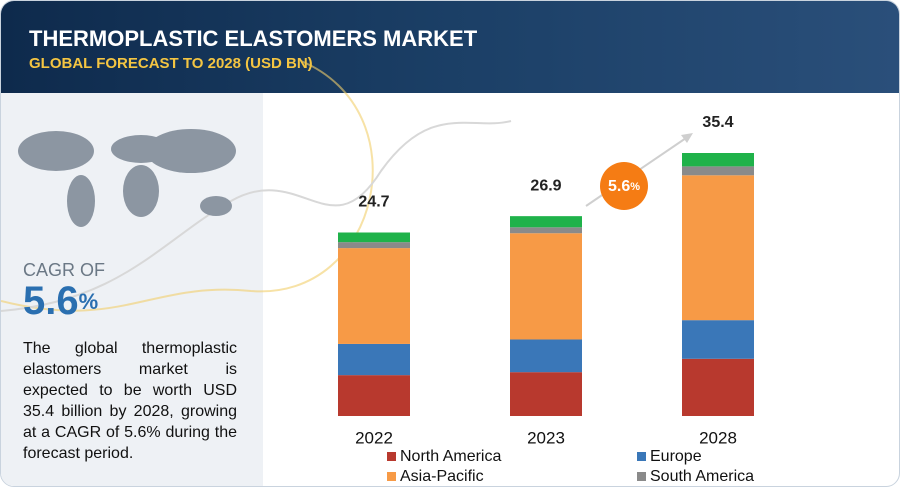 The width and height of the screenshot is (900, 487). What do you see at coordinates (450, 456) in the screenshot?
I see `legend-label: North America` at bounding box center [450, 456].